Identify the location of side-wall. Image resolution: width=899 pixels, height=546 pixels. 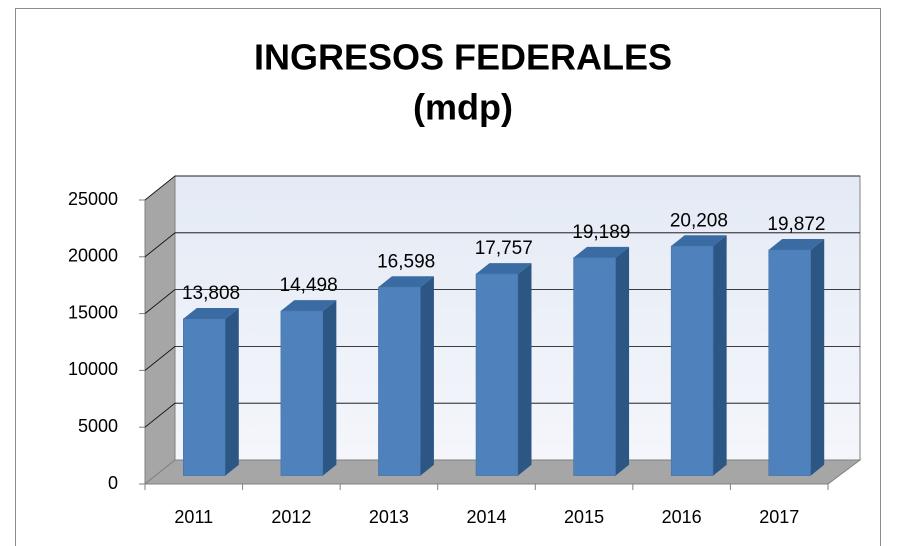
(160, 330).